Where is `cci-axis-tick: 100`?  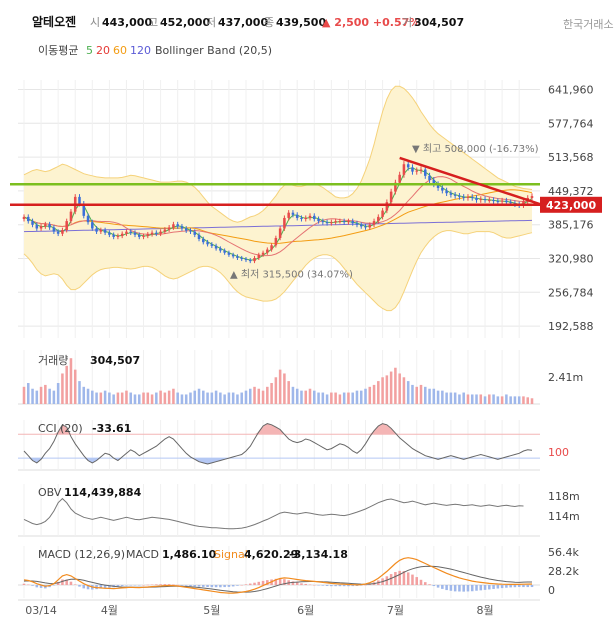 cci-axis-tick: 100 is located at coordinates (558, 452).